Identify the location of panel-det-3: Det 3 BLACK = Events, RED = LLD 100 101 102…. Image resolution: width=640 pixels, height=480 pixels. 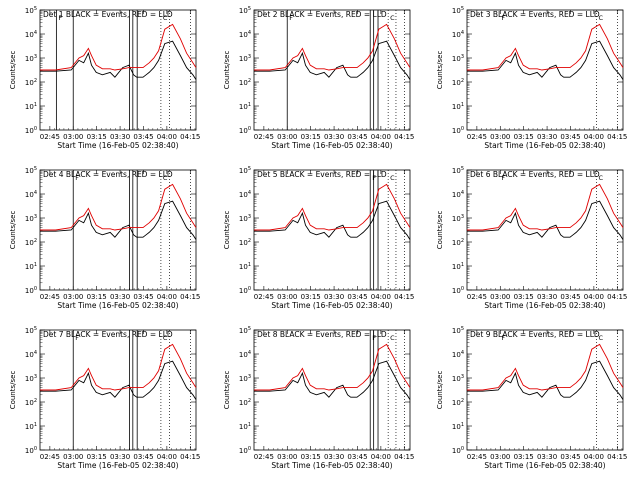
(531, 78).